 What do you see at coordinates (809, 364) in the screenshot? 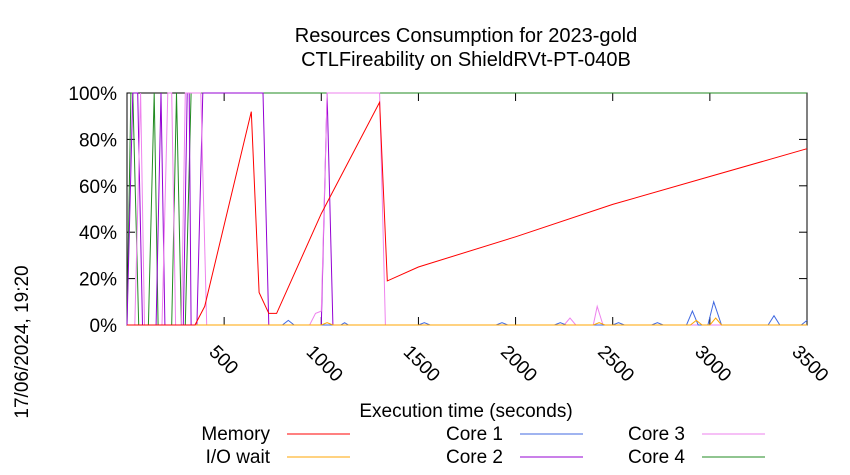
I see `x-tick-label: 3500` at bounding box center [809, 364].